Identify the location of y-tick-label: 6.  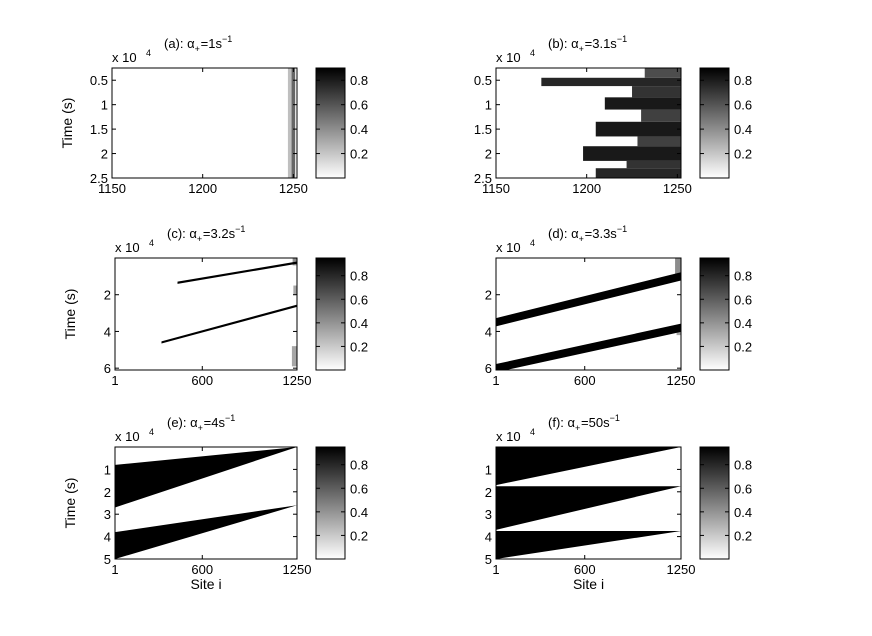
(488, 368).